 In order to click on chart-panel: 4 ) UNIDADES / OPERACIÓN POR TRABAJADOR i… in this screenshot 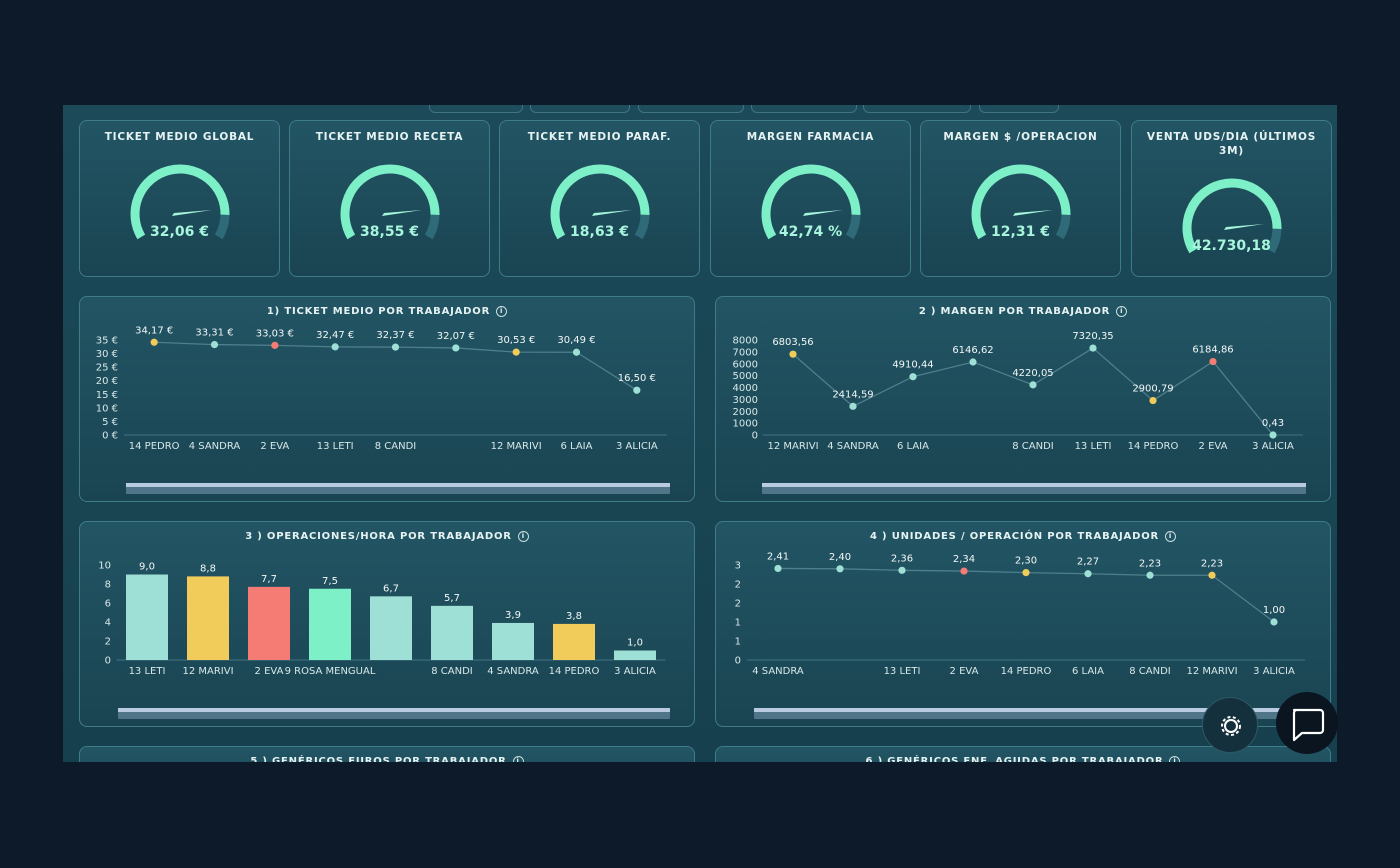, I will do `click(1023, 624)`.